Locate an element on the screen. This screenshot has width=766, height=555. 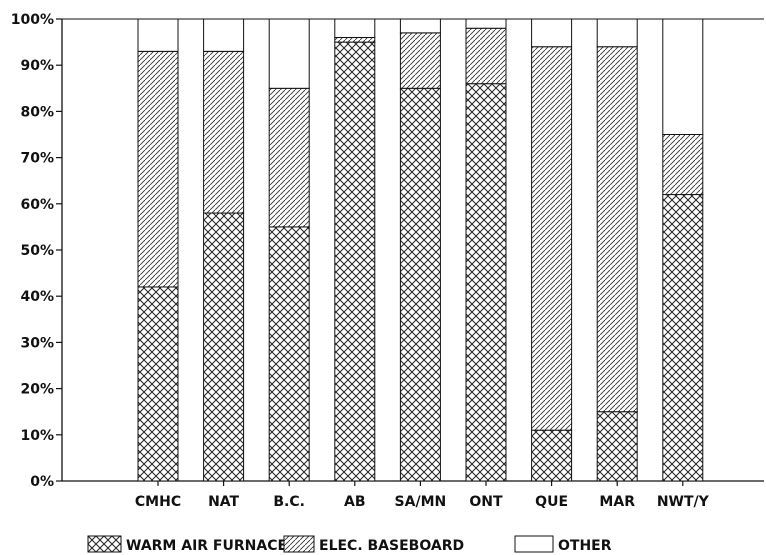
y-tick-label: 60% is located at coordinates (37, 205).